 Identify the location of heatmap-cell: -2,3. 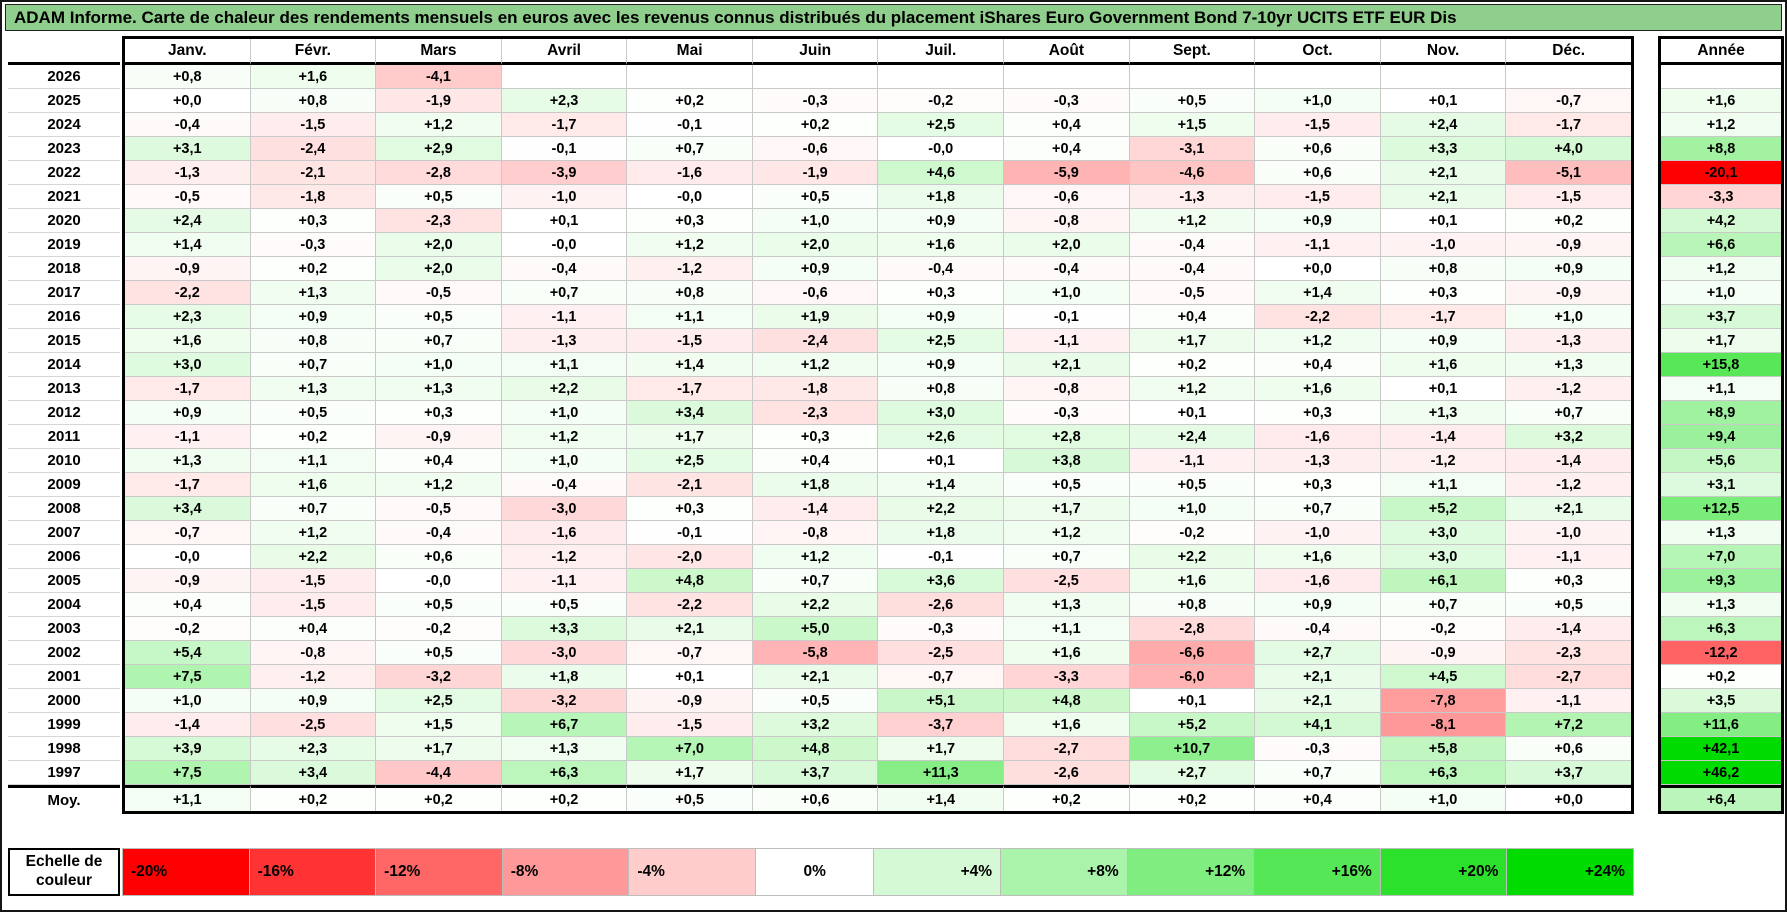
(1568, 653).